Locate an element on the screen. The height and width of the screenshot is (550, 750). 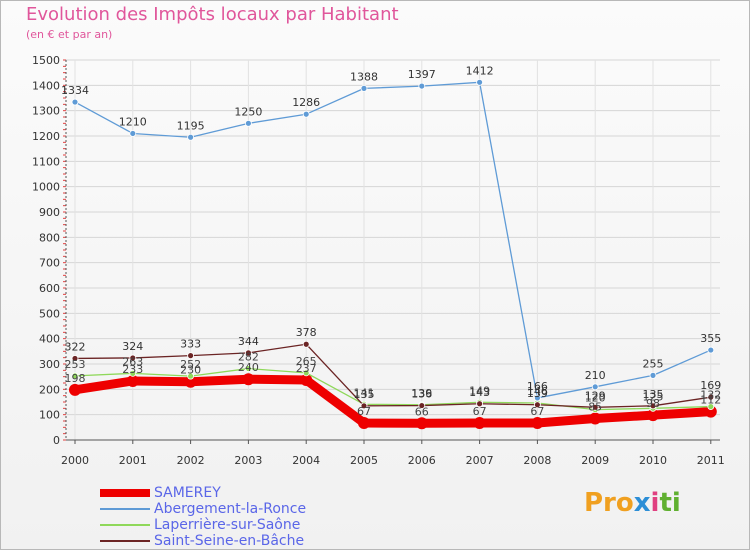
legend-label: Saint-Seine-en-Bâche is located at coordinates (229, 541).